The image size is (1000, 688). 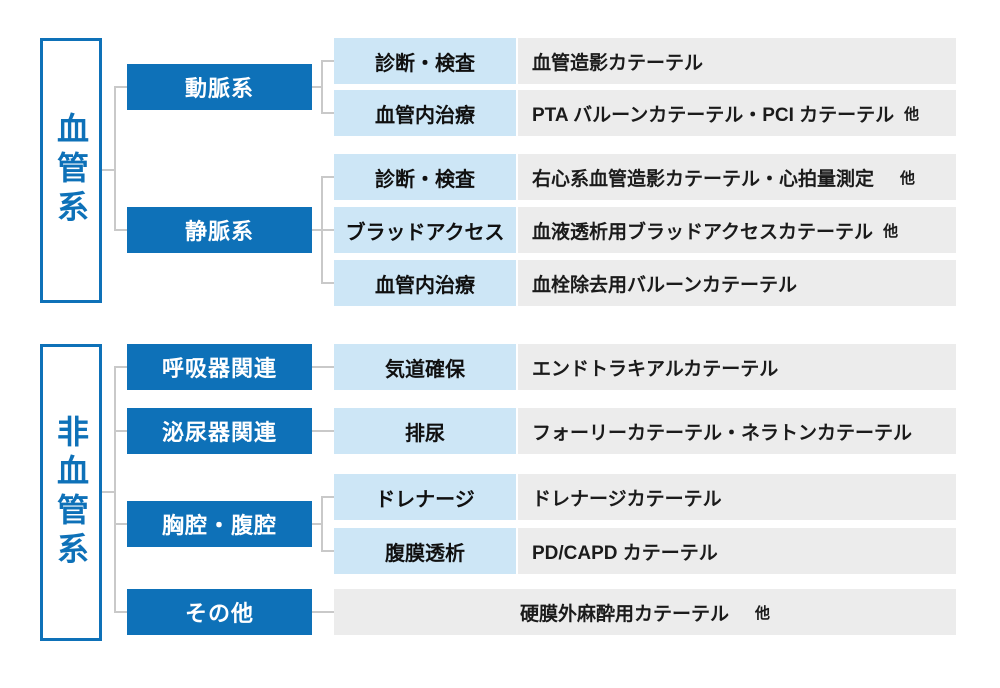 I want to click on group-label-vascular: 血管系, so click(x=71, y=170).